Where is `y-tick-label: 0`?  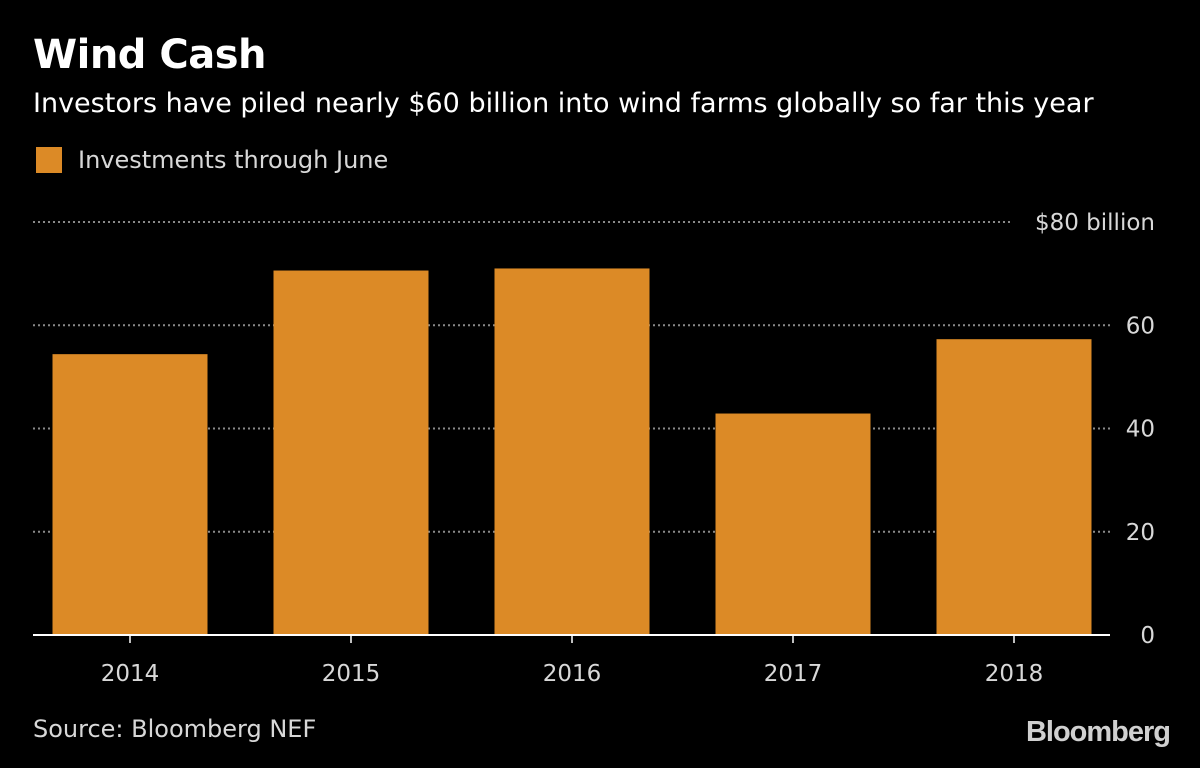 y-tick-label: 0 is located at coordinates (1147, 636).